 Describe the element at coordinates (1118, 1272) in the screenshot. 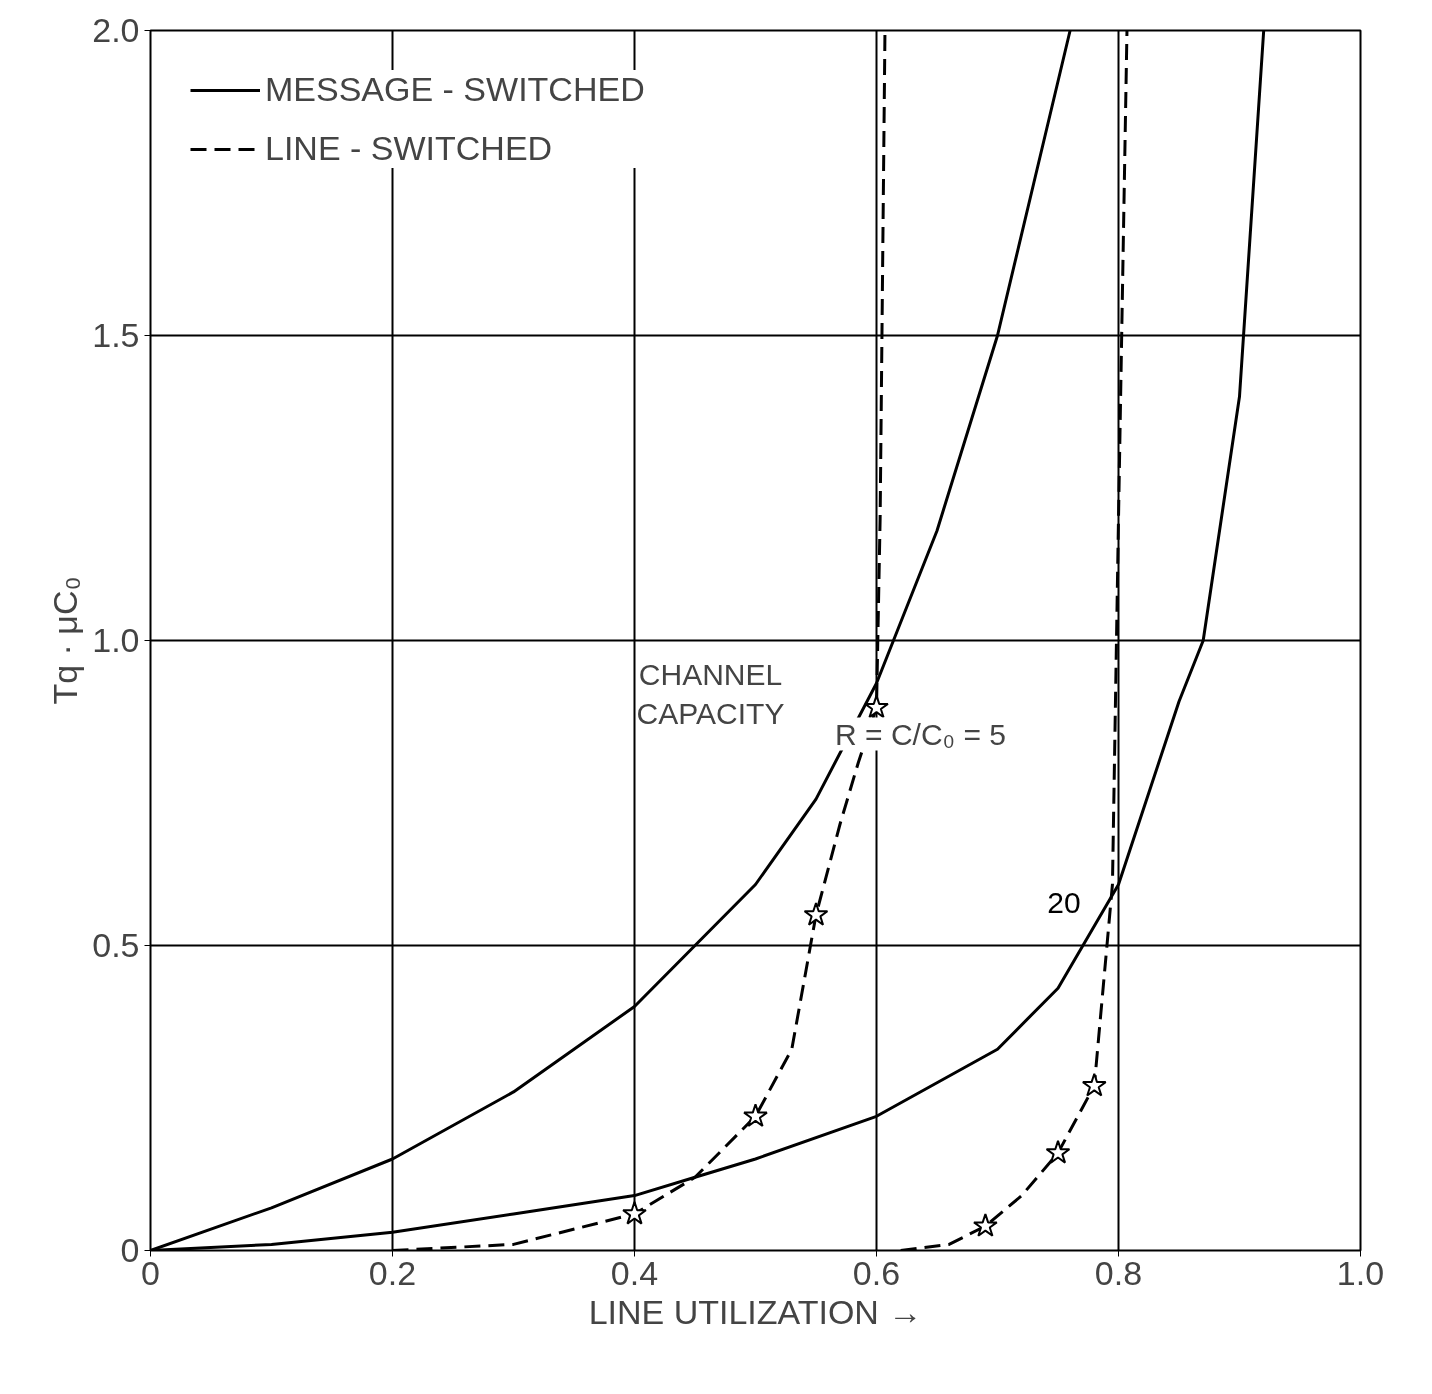

I see `x-tick-label: 0.8` at that location.